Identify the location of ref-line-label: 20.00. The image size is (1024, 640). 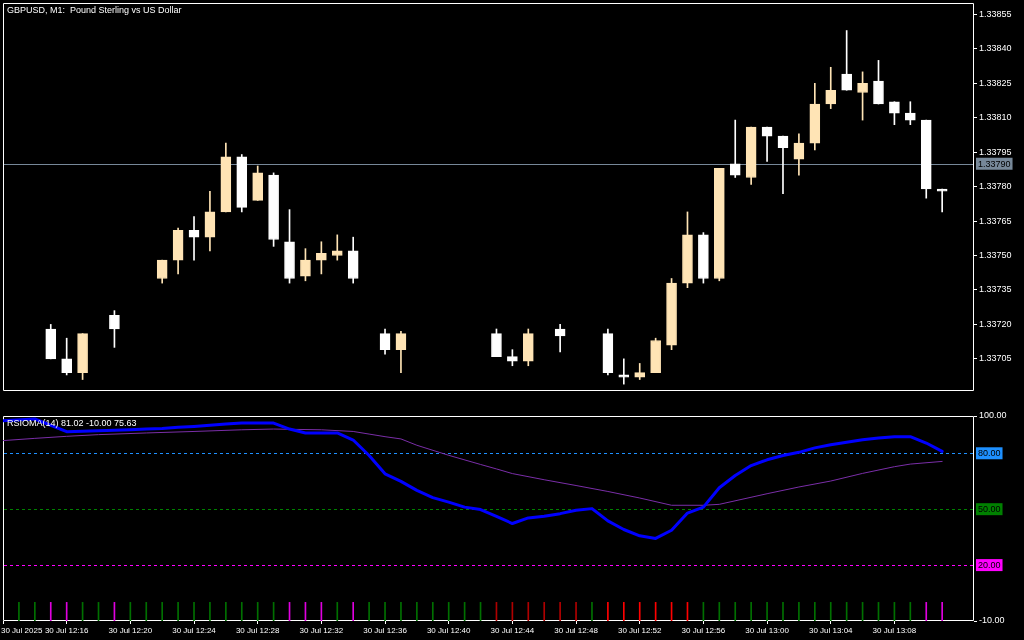
(989, 565).